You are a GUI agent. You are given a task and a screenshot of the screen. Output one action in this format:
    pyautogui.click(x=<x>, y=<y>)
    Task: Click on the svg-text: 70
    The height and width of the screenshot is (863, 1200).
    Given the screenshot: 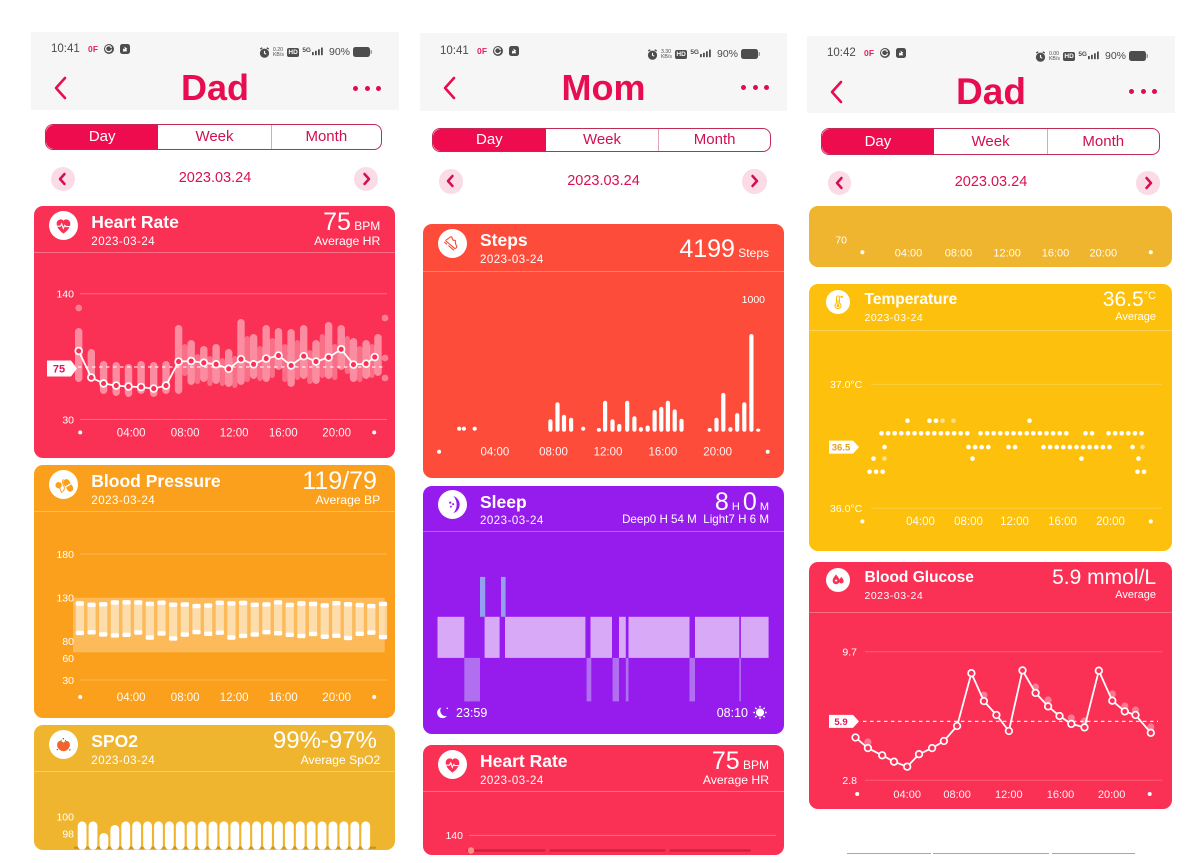 What is the action you would take?
    pyautogui.click(x=841, y=240)
    